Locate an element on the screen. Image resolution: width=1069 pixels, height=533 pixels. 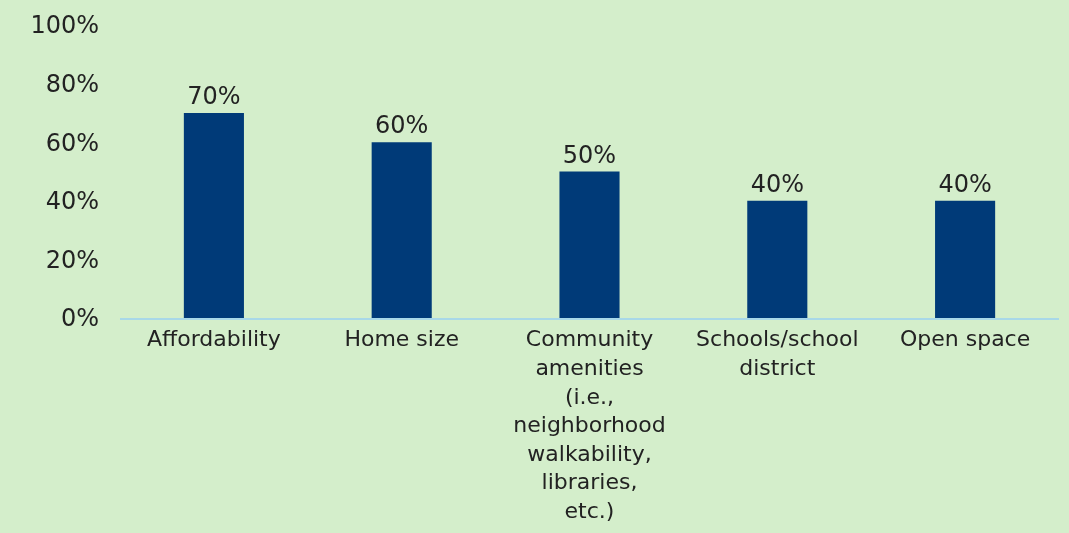
y-tick-label: 0% is located at coordinates (79, 318).